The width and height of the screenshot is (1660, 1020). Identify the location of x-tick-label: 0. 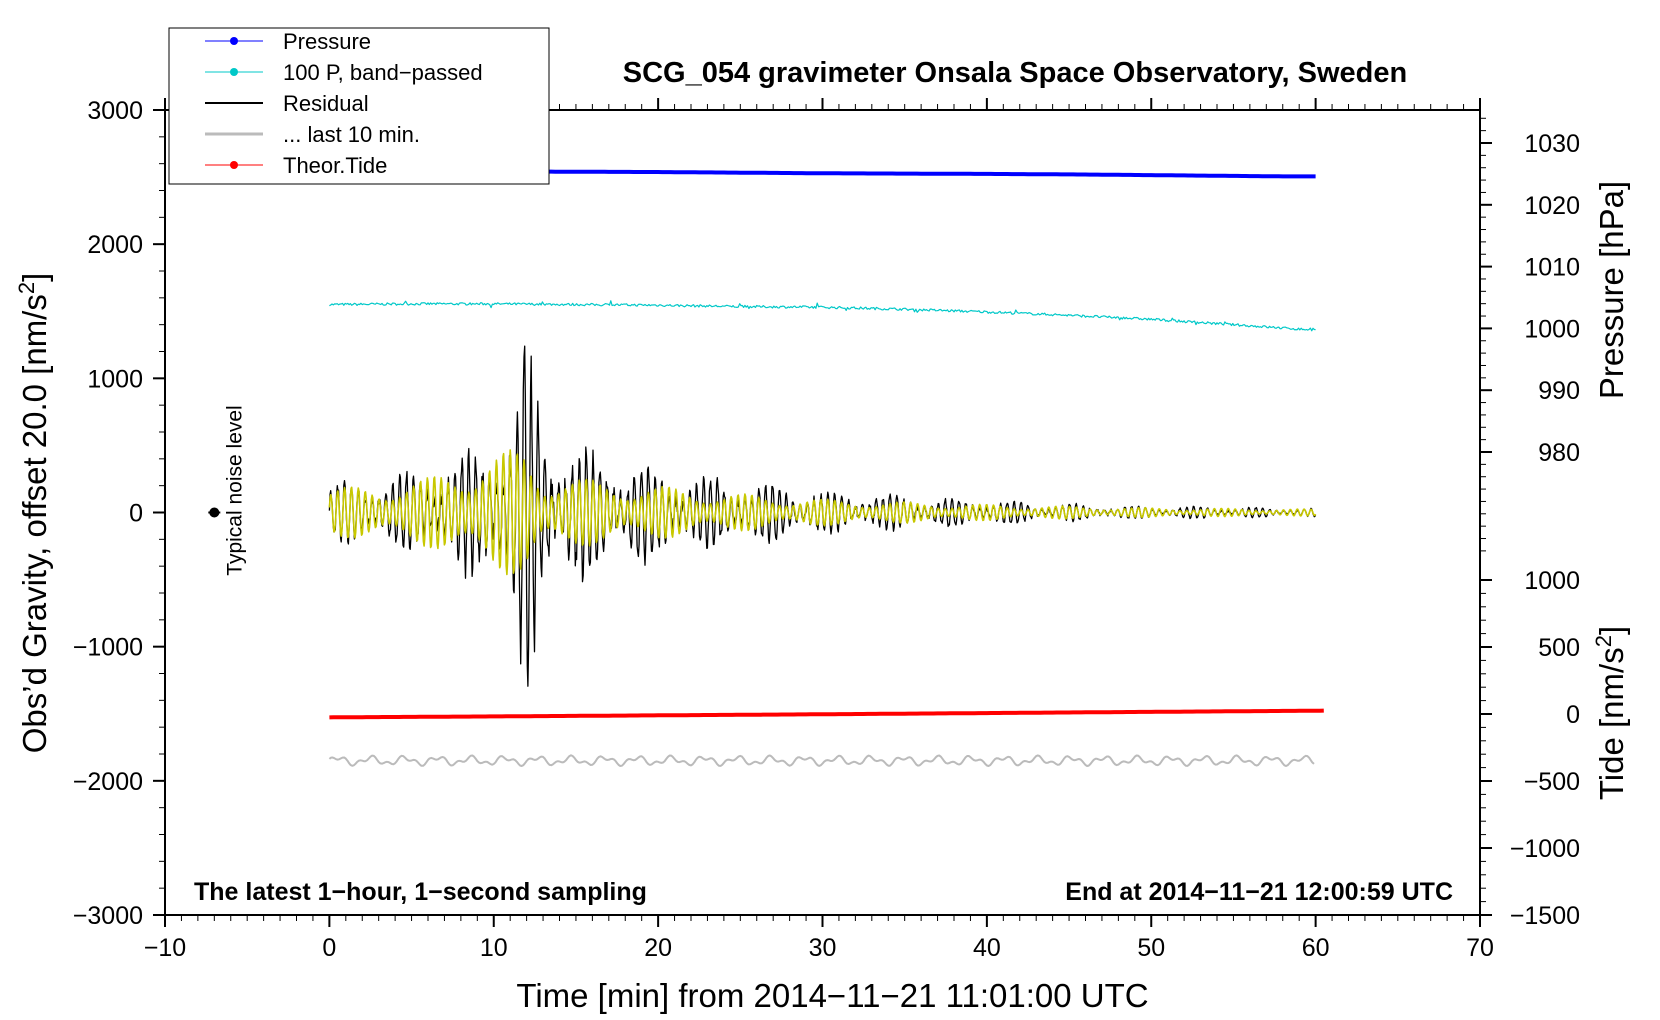
(329, 948).